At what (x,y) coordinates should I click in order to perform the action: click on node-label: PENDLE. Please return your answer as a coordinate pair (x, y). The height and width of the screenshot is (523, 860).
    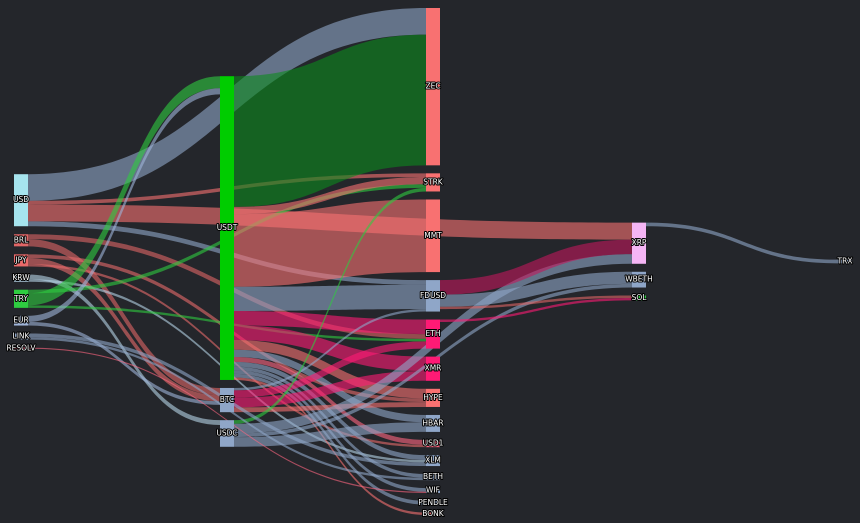
    Looking at the image, I should click on (433, 502).